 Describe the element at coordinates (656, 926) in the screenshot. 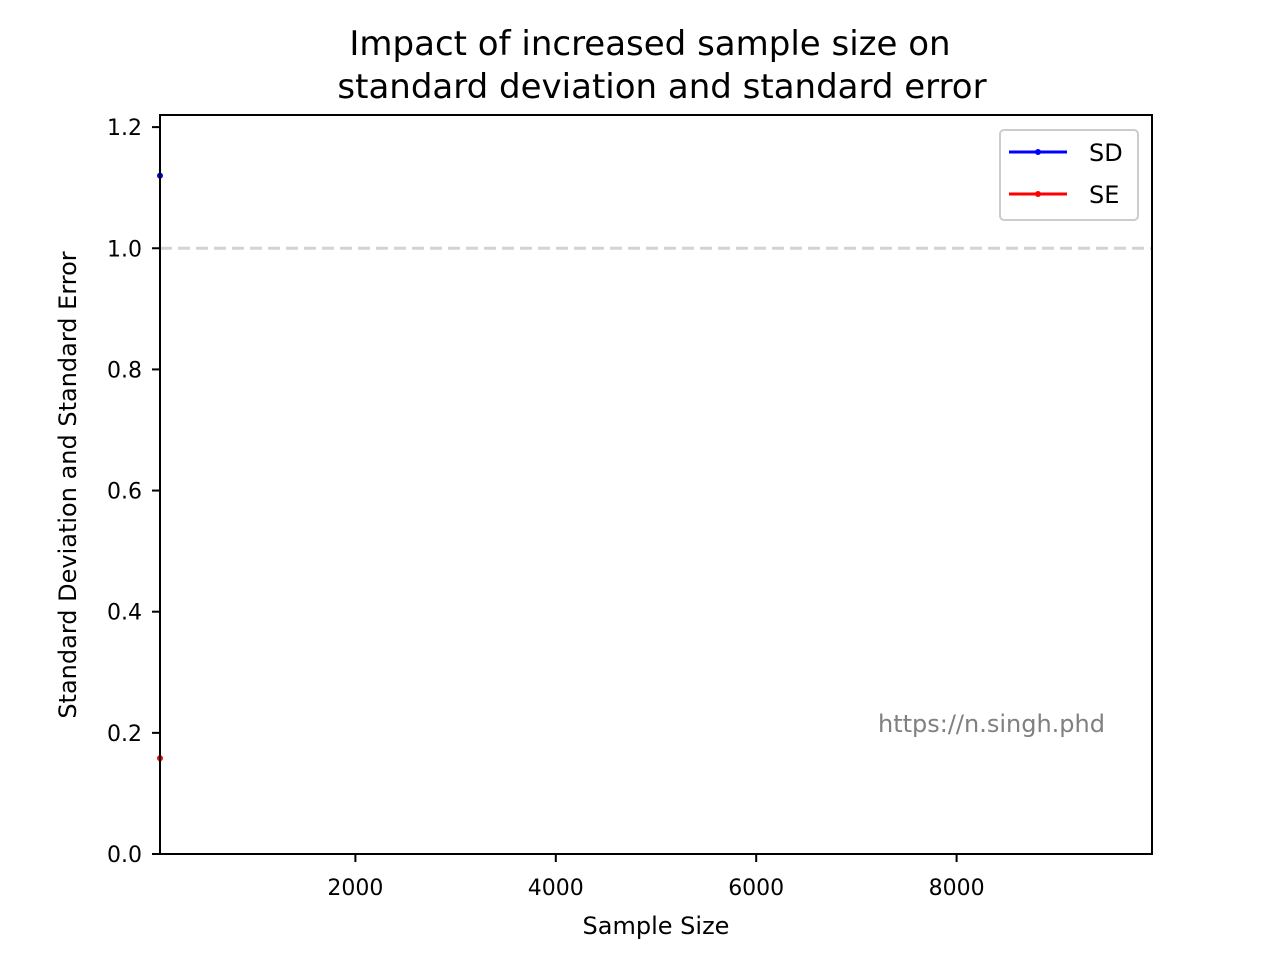

I see `x-axis-label: Sample Size` at that location.